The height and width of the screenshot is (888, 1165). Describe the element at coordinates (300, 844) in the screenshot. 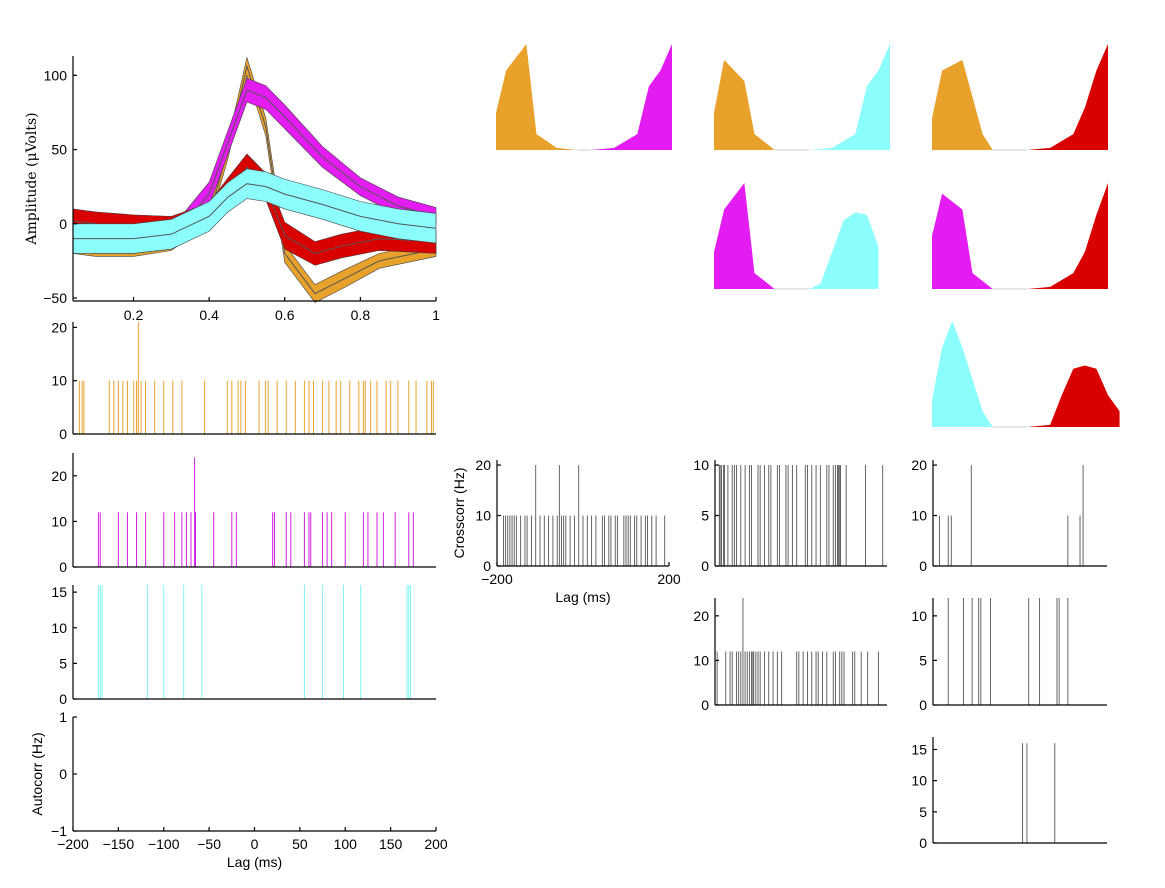

I see `x-tick-label: 50` at that location.